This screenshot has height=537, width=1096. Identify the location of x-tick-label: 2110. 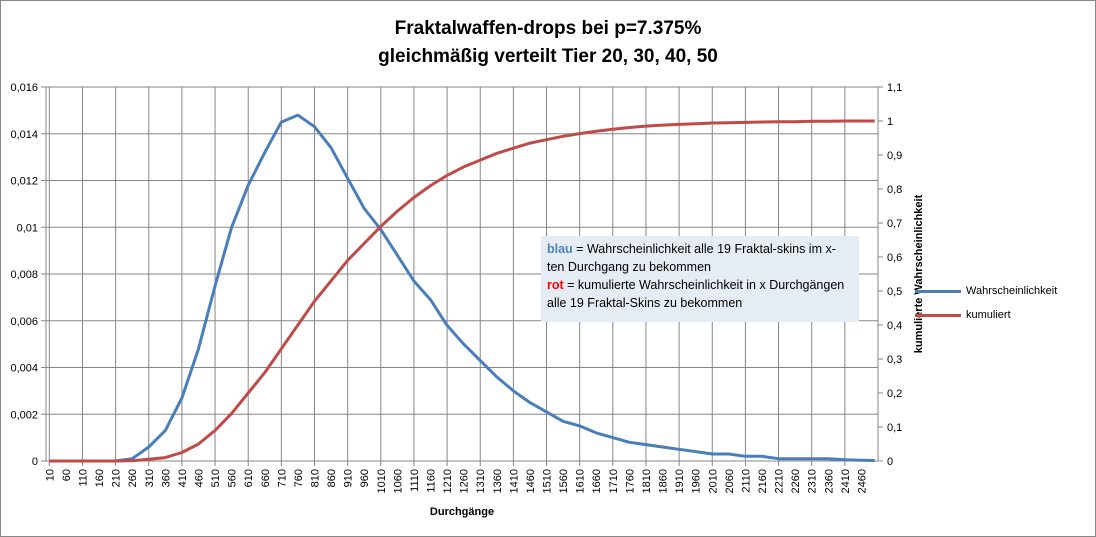
(746, 481).